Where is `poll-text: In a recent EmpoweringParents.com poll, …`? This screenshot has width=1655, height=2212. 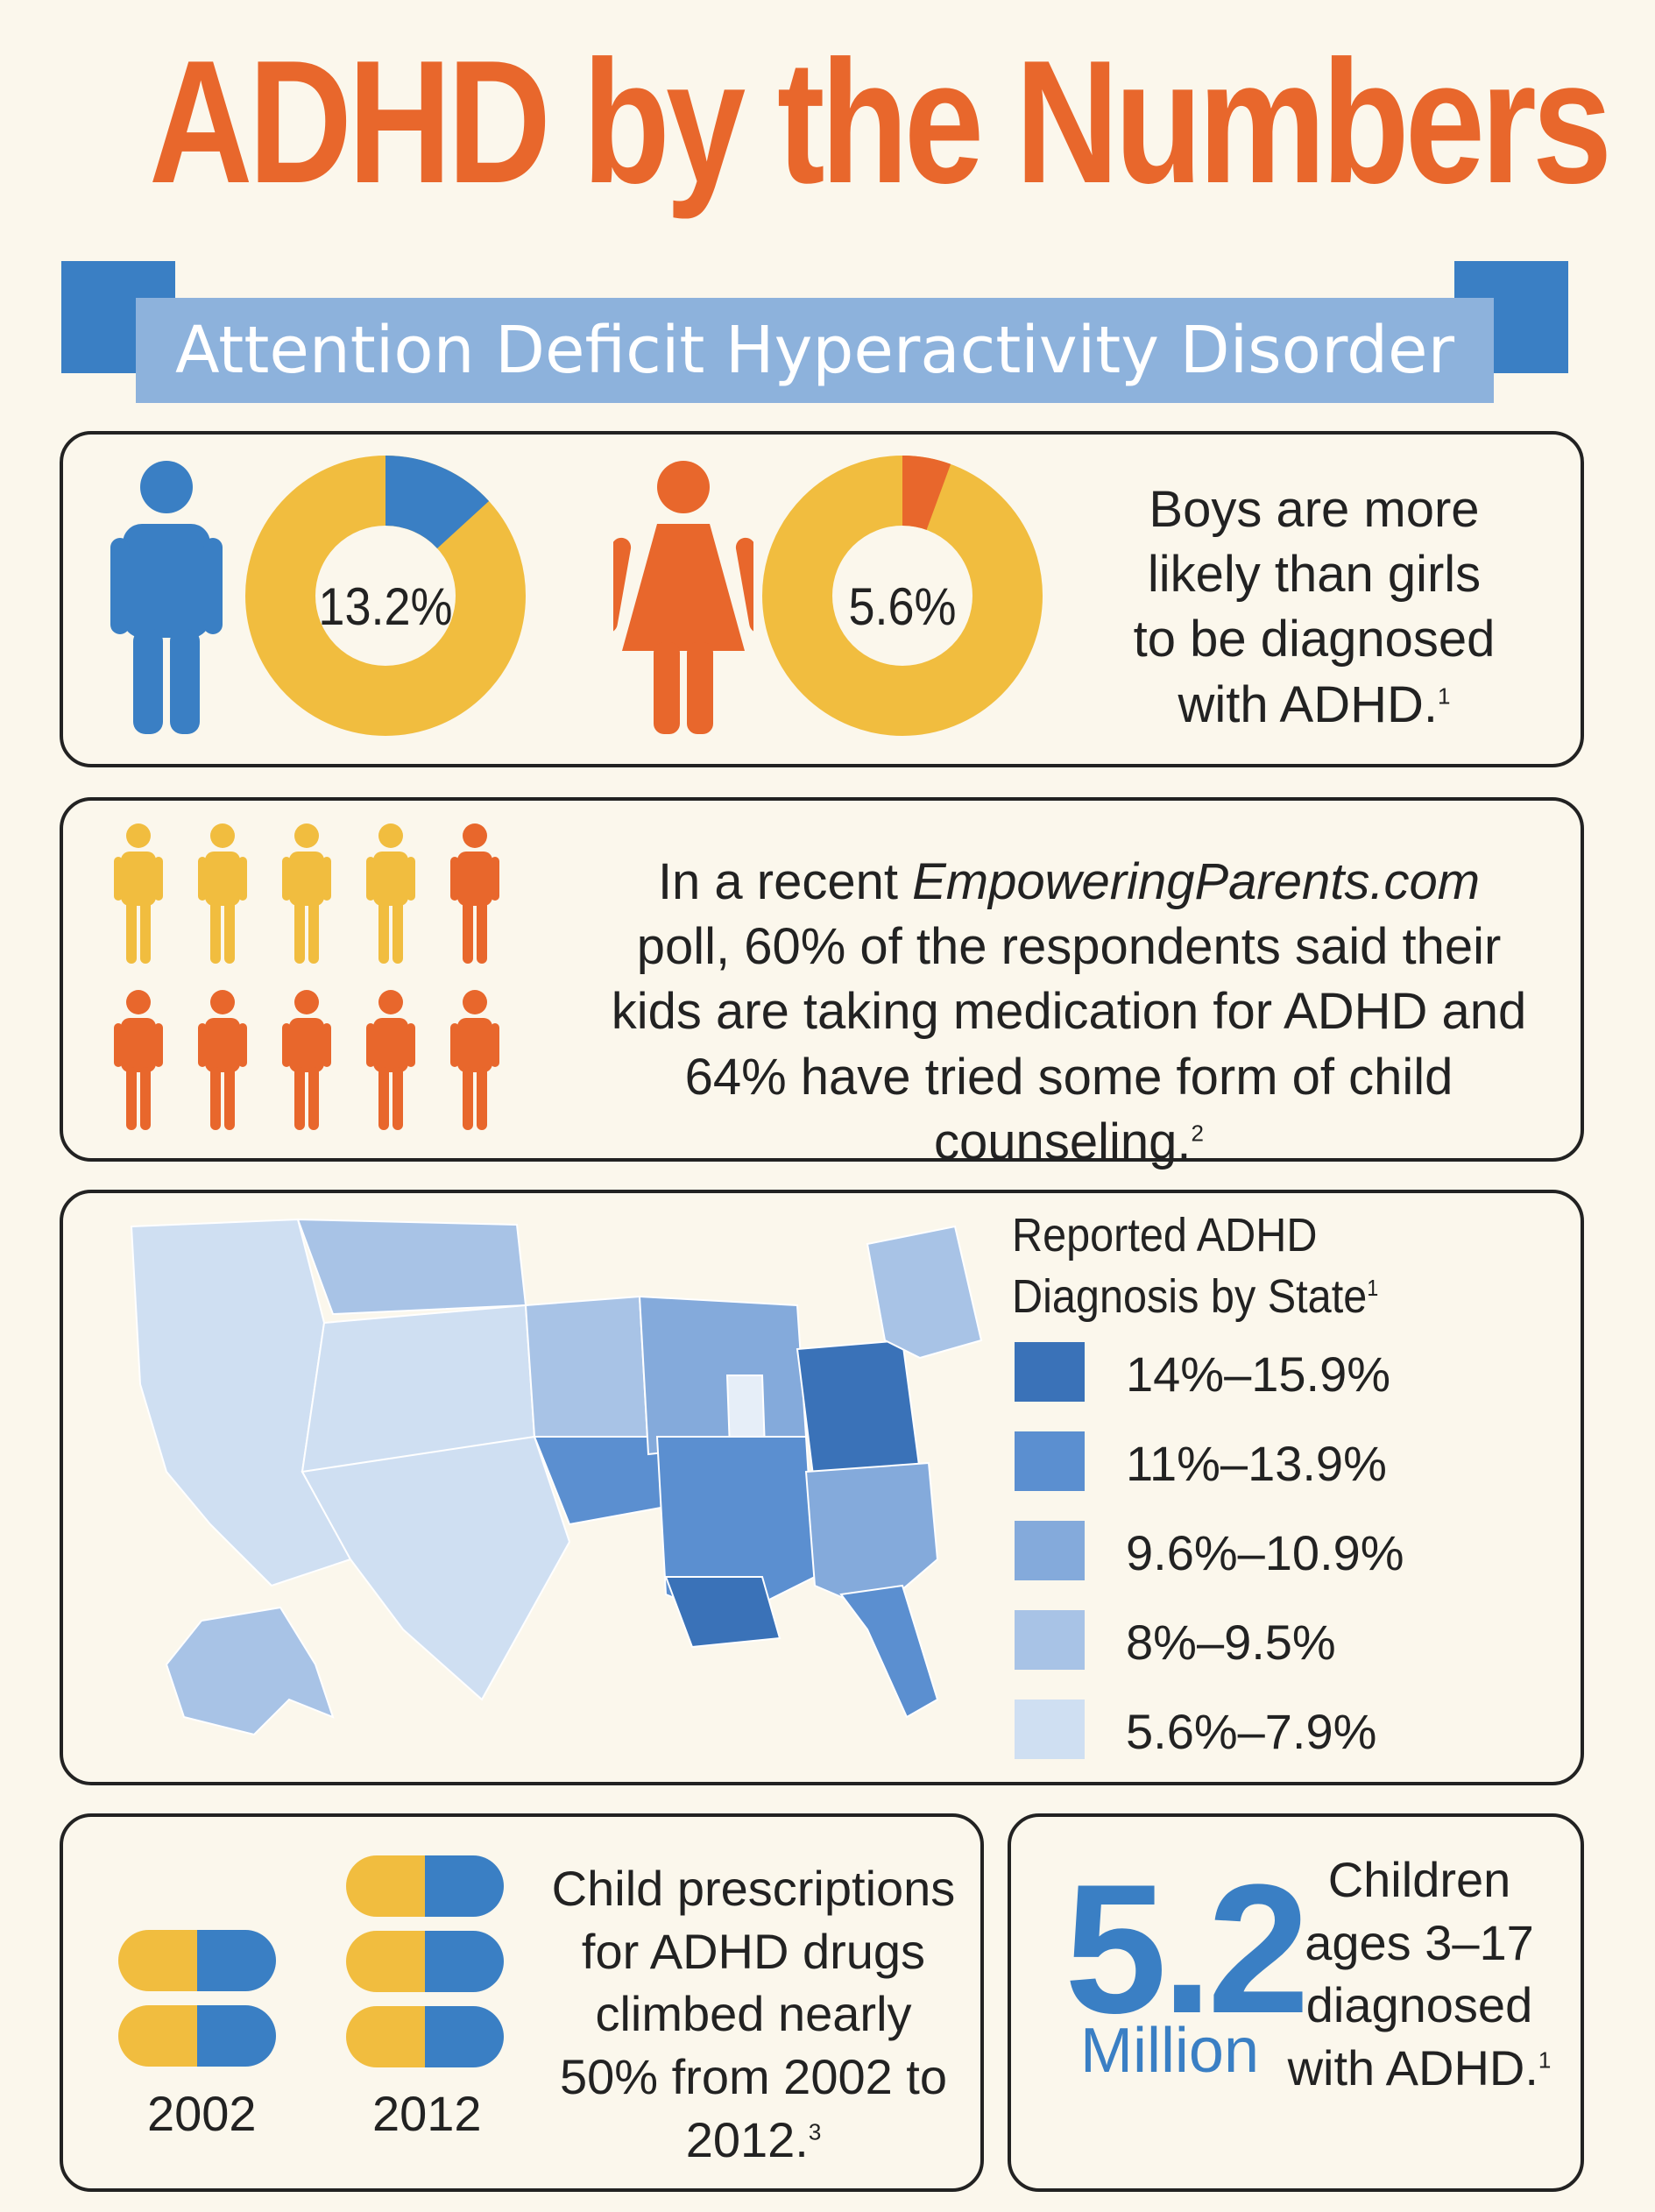 poll-text: In a recent EmpoweringParents.com poll, … is located at coordinates (1069, 1012).